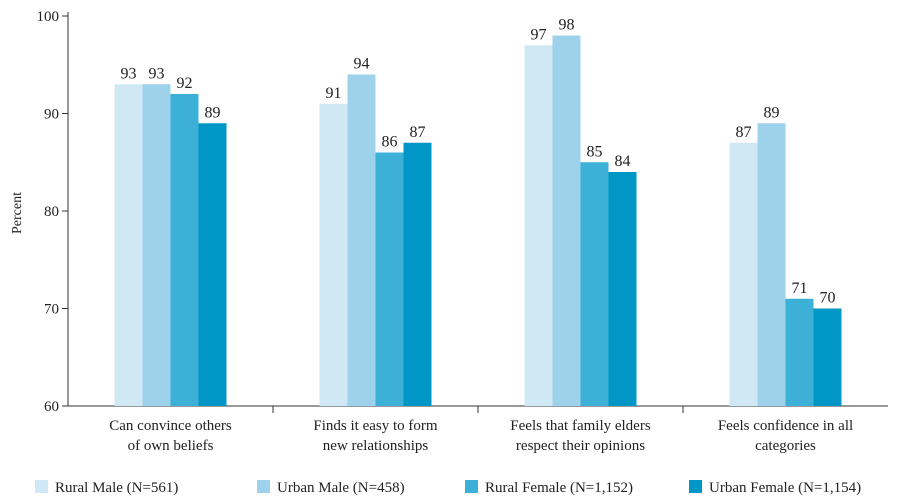 This screenshot has height=498, width=901. What do you see at coordinates (334, 93) in the screenshot?
I see `bar-value-label: 91` at bounding box center [334, 93].